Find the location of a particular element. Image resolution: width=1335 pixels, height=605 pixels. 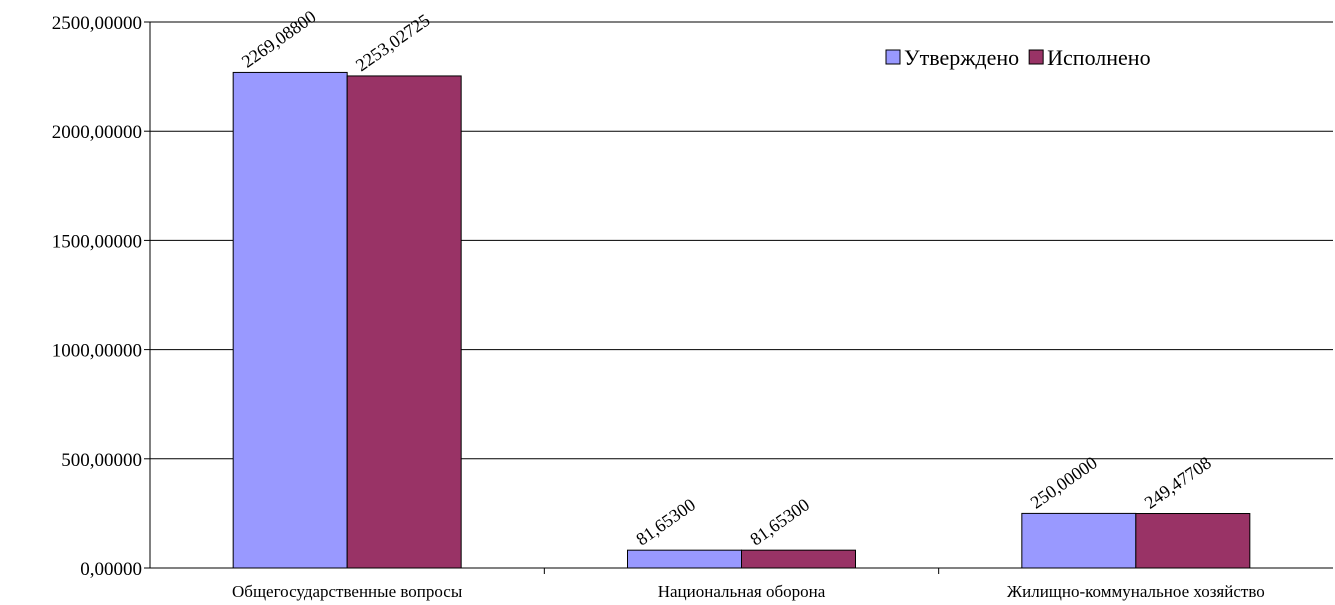

y-tick-label: 0,00000 is located at coordinates (111, 569).